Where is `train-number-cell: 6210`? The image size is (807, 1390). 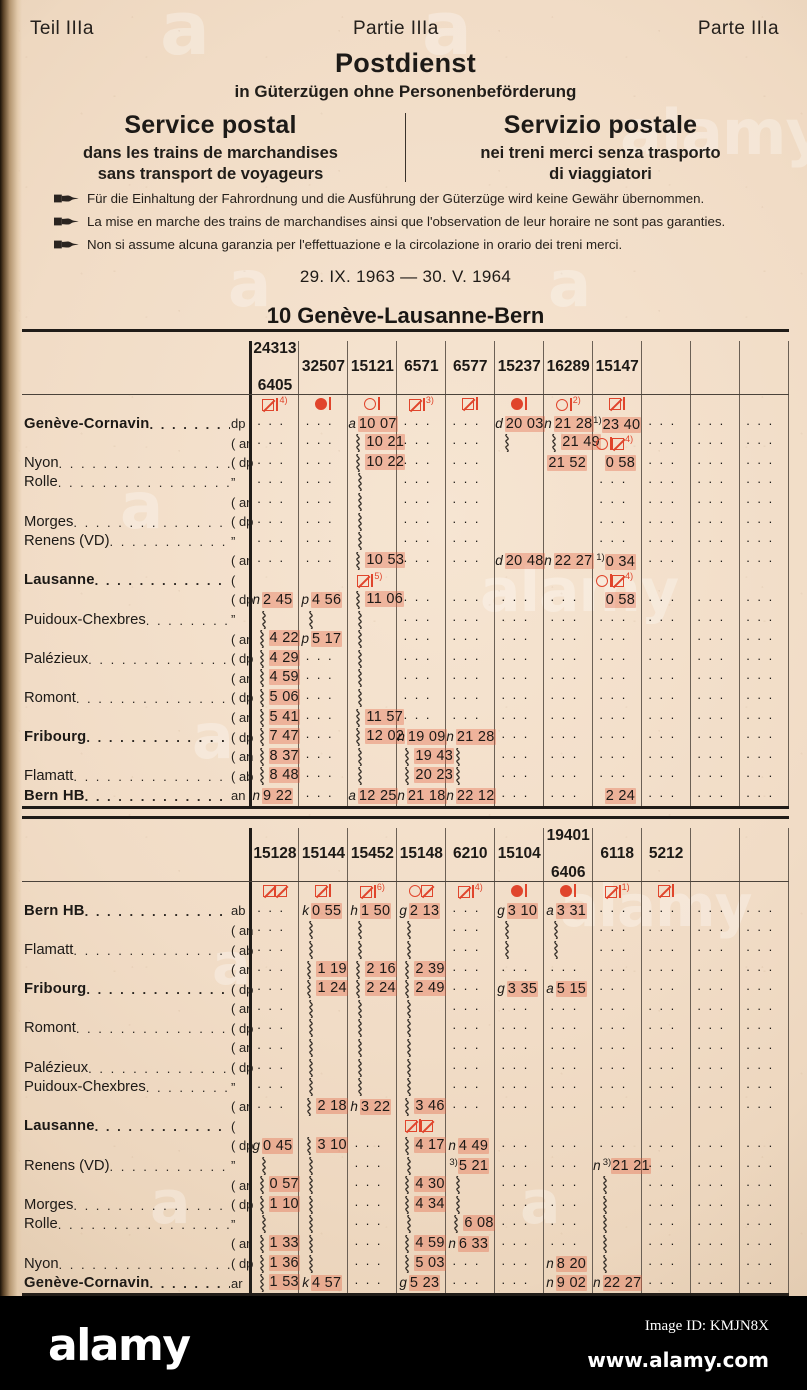 train-number-cell: 6210 is located at coordinates (470, 854).